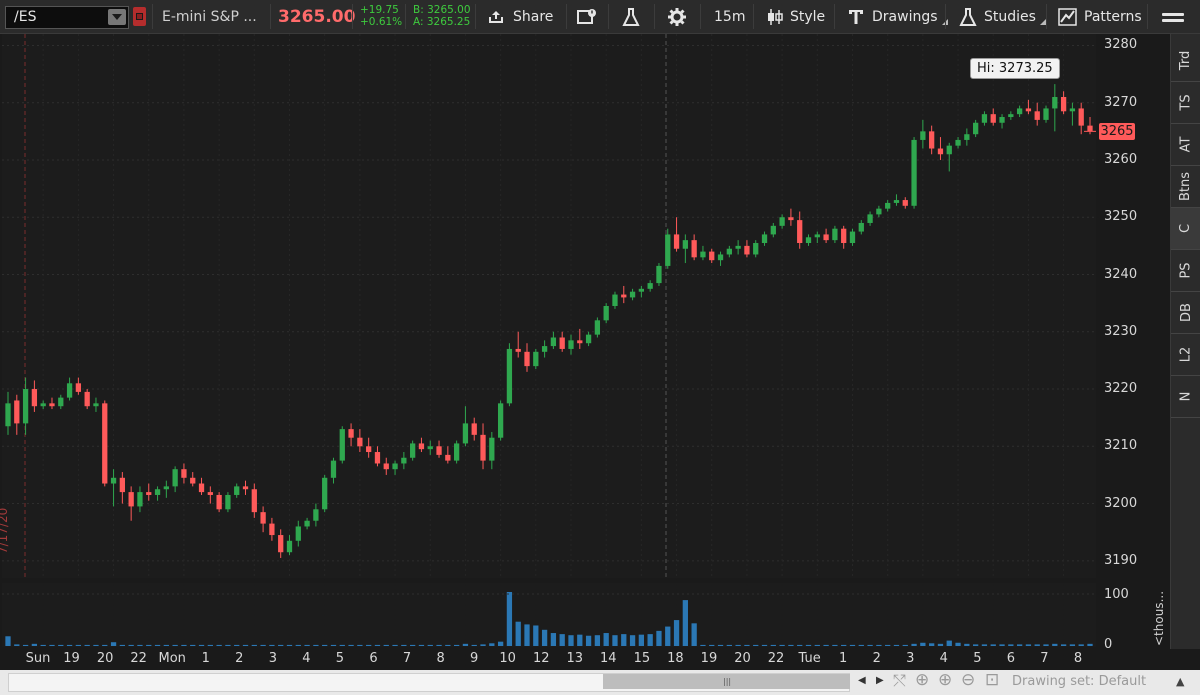 Image resolution: width=1200 pixels, height=695 pixels. I want to click on time-tick: 20, so click(742, 658).